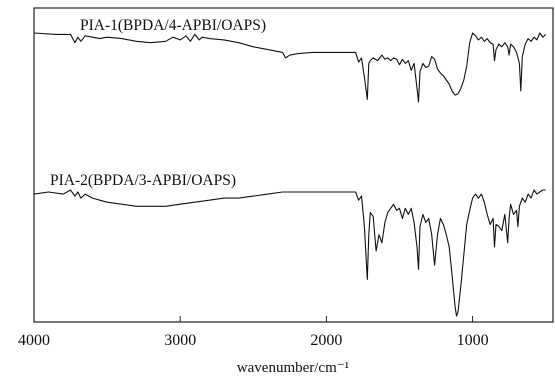 The image size is (555, 380). What do you see at coordinates (173, 25) in the screenshot?
I see `series-label-1: PIA-1(BPDA/4-APBI/OAPS)` at bounding box center [173, 25].